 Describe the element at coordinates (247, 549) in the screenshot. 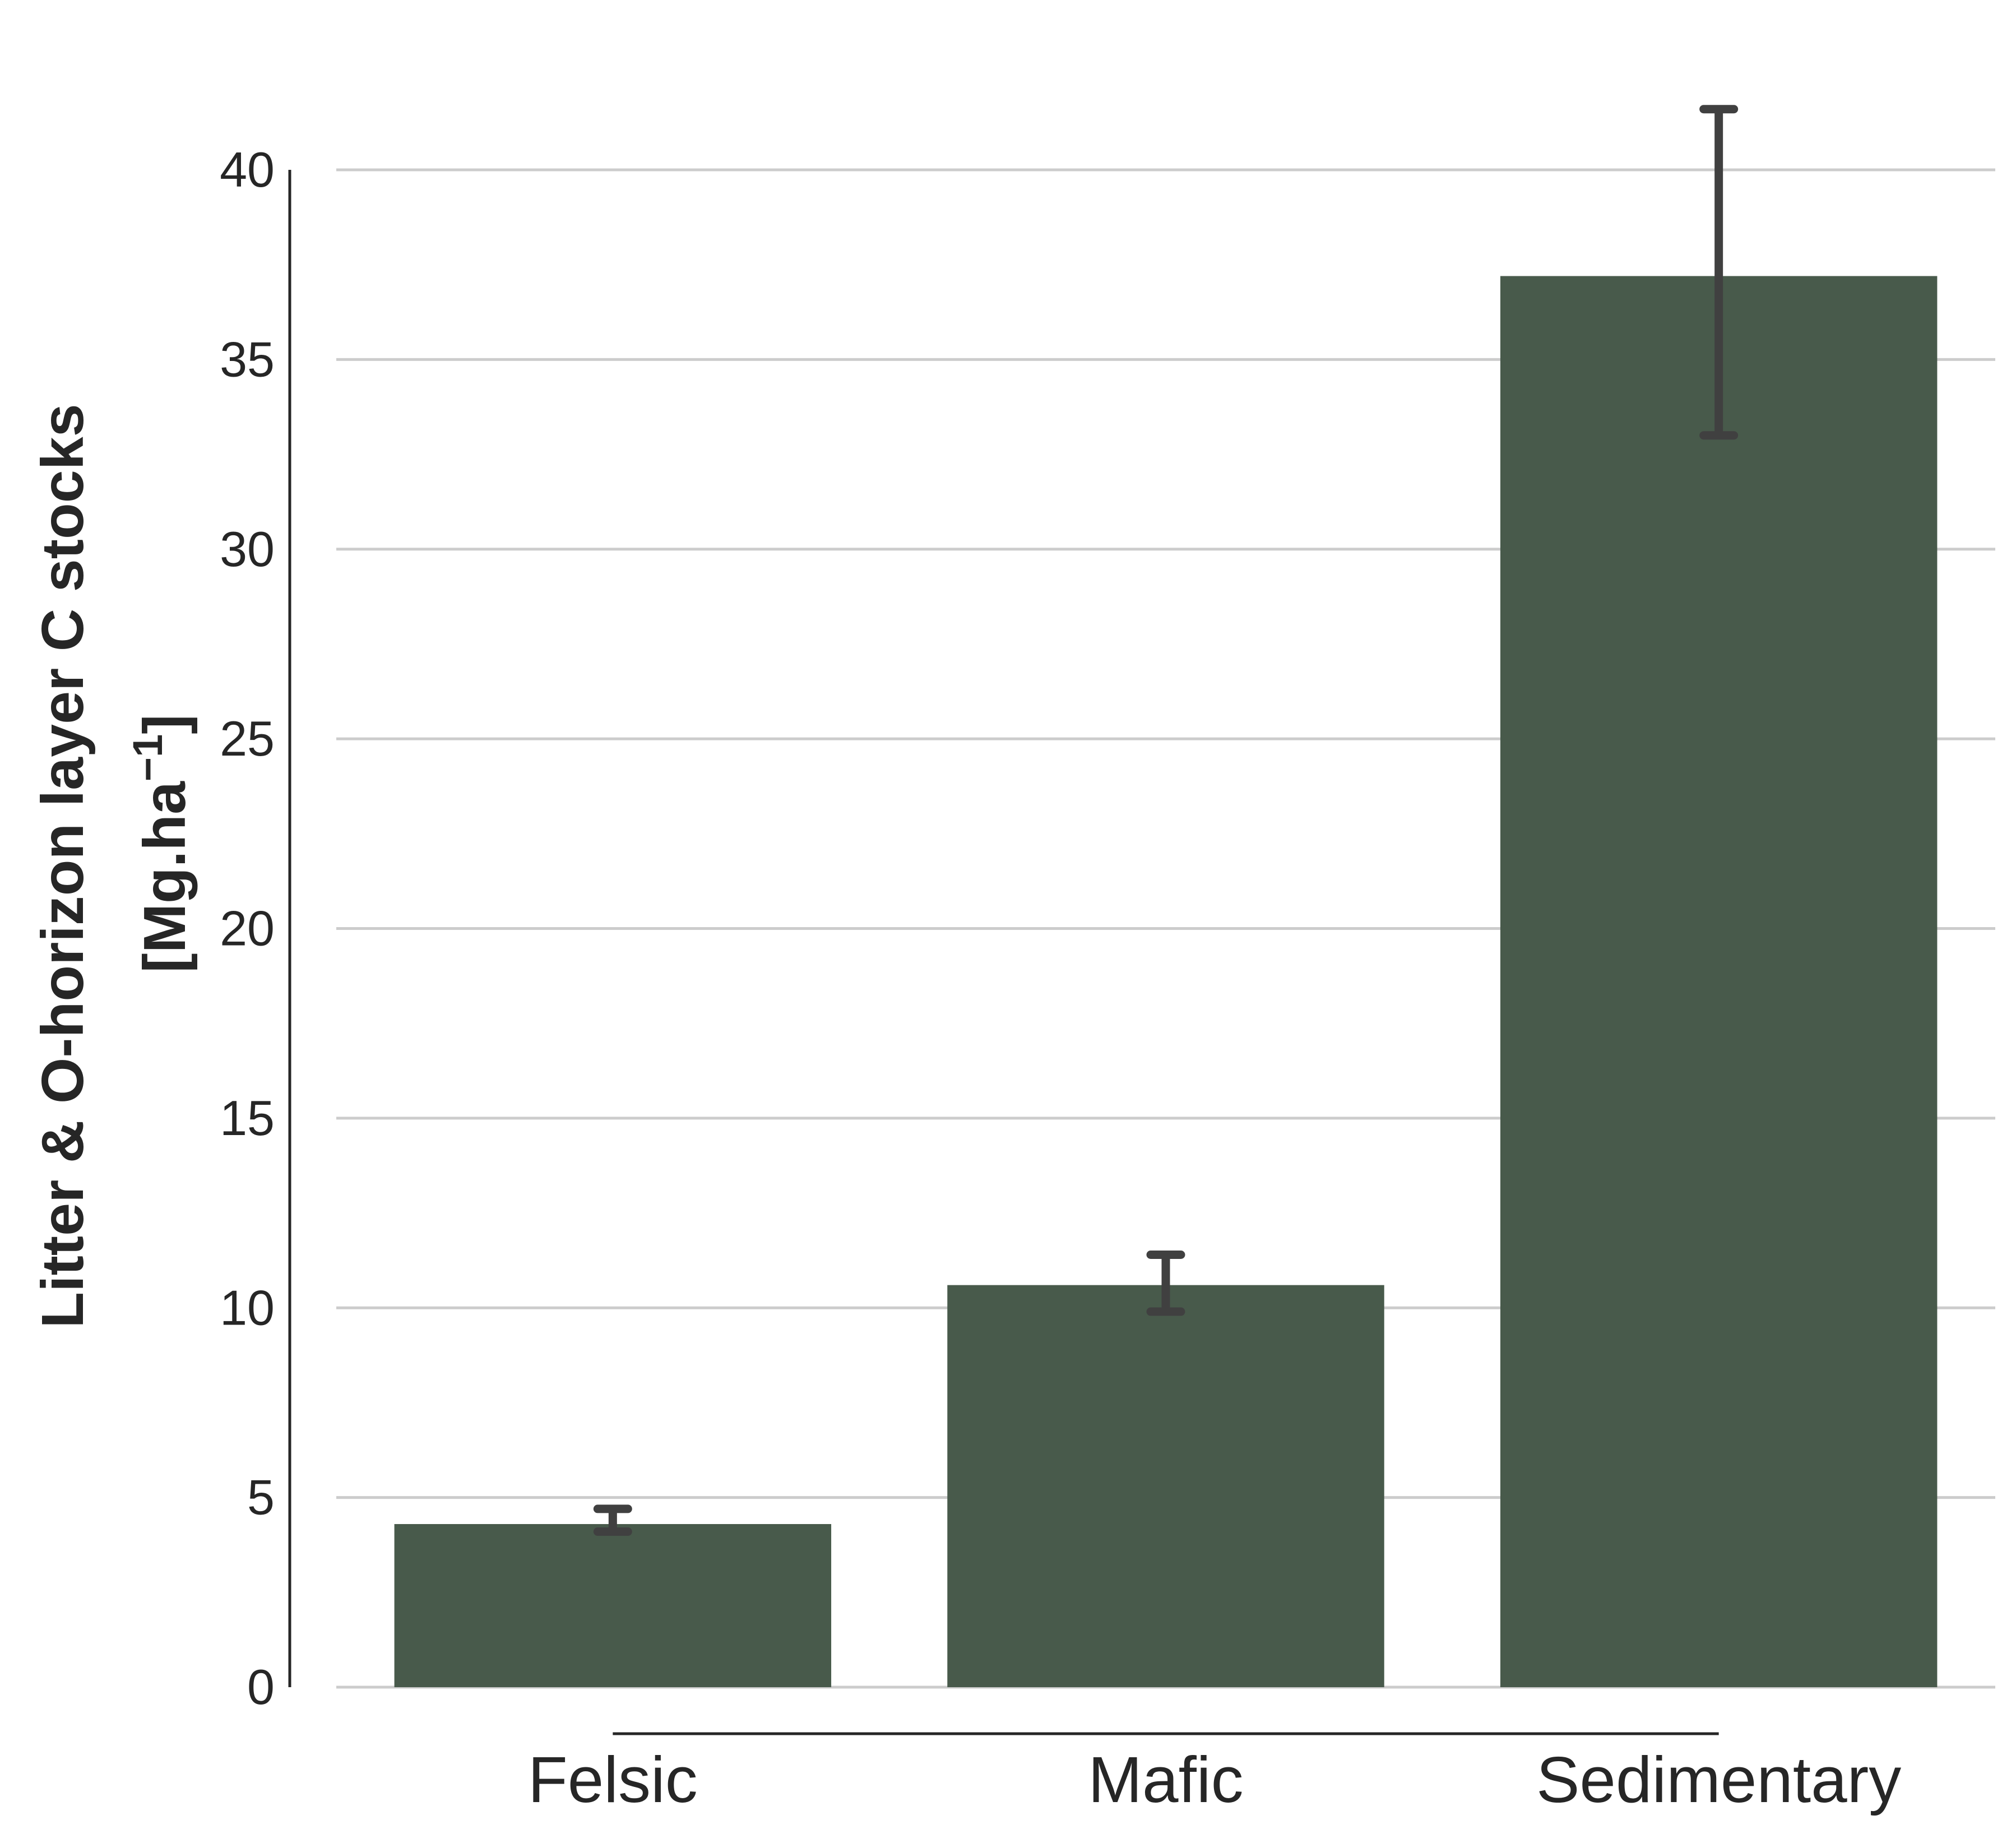

I see `y-tick-label: 30` at that location.